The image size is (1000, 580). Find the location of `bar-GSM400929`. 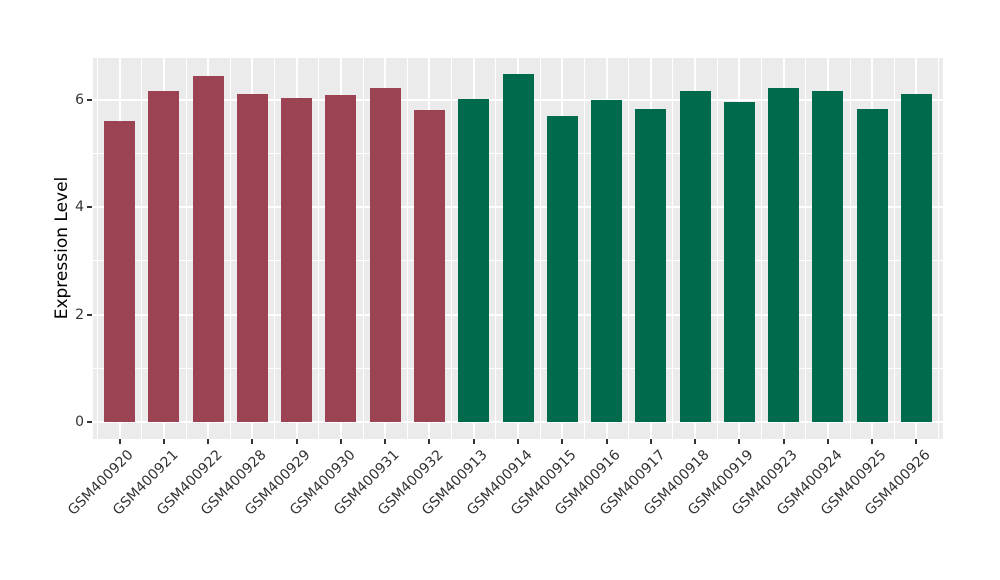

bar-GSM400929 is located at coordinates (297, 260).